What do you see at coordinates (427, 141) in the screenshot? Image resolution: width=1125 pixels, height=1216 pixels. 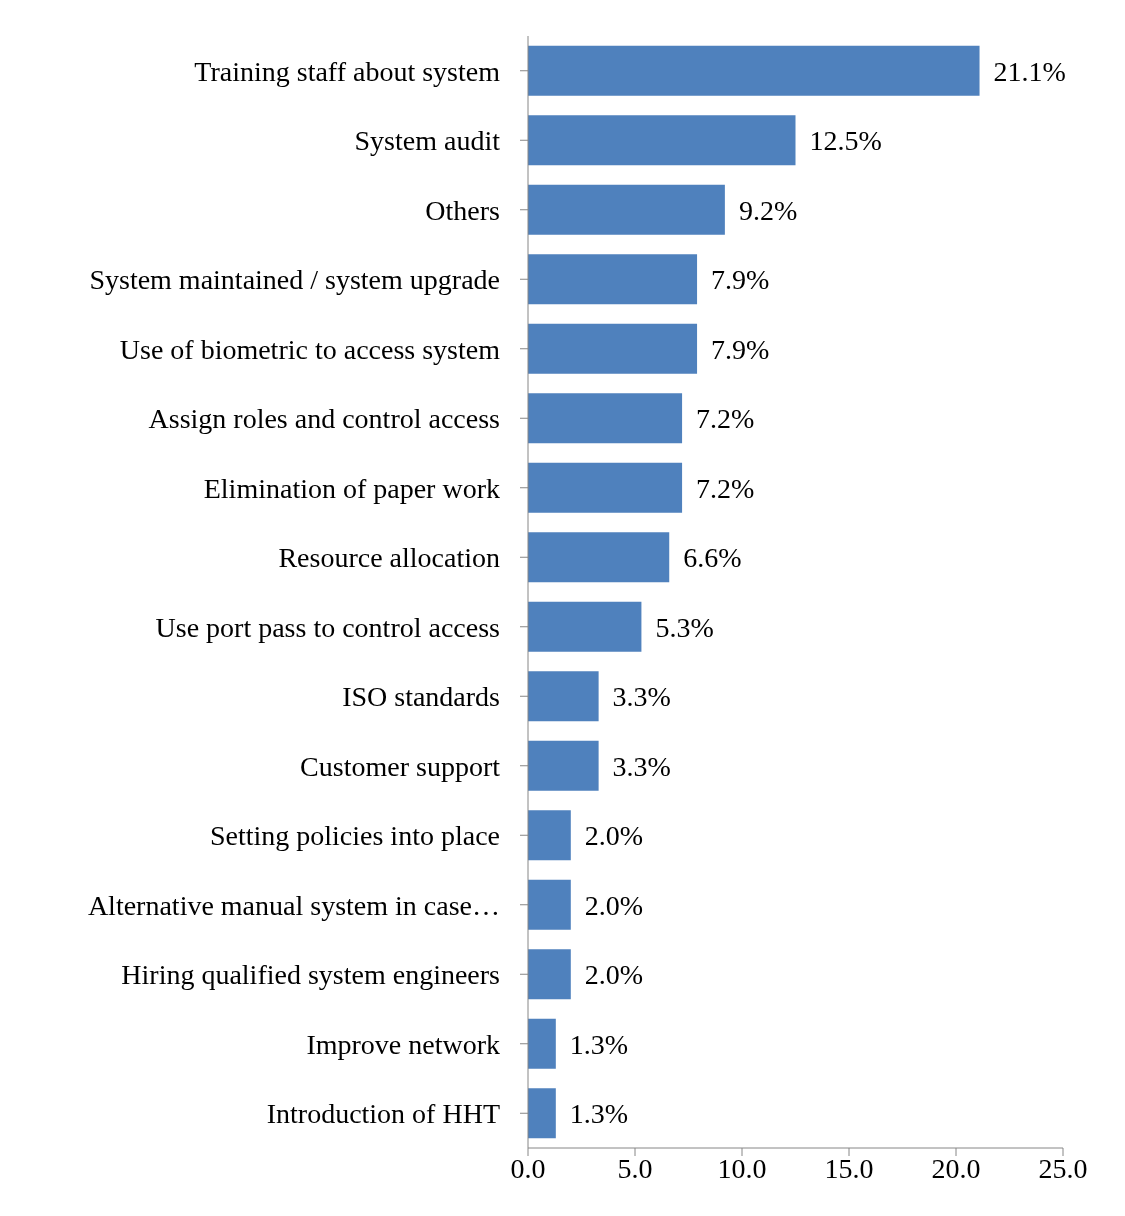 I see `y-tick-label: System audit` at bounding box center [427, 141].